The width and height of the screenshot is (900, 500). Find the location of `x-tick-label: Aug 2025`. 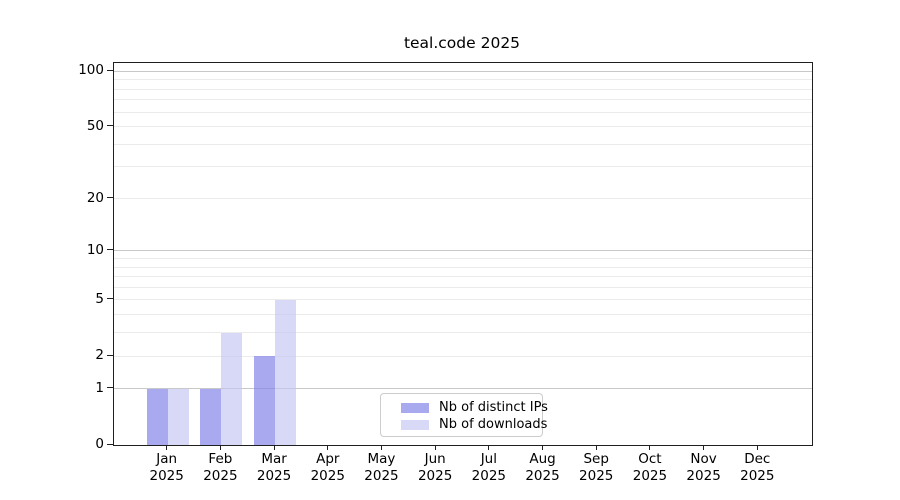

x-tick-label: Aug 2025 is located at coordinates (543, 468).